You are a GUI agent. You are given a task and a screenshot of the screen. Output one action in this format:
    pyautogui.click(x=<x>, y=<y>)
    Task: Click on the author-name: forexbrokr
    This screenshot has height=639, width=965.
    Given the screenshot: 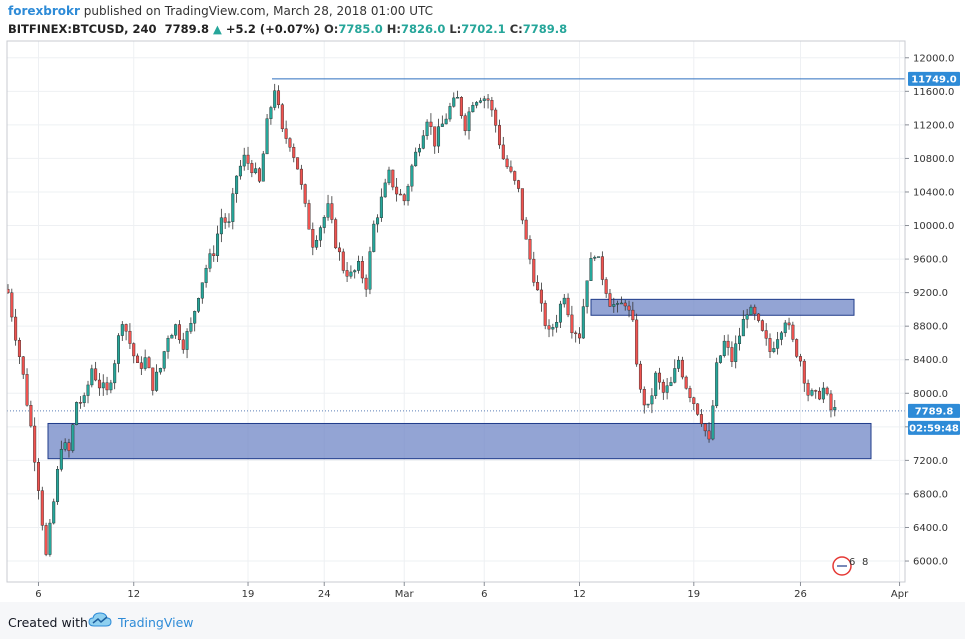 What is the action you would take?
    pyautogui.click(x=44, y=11)
    